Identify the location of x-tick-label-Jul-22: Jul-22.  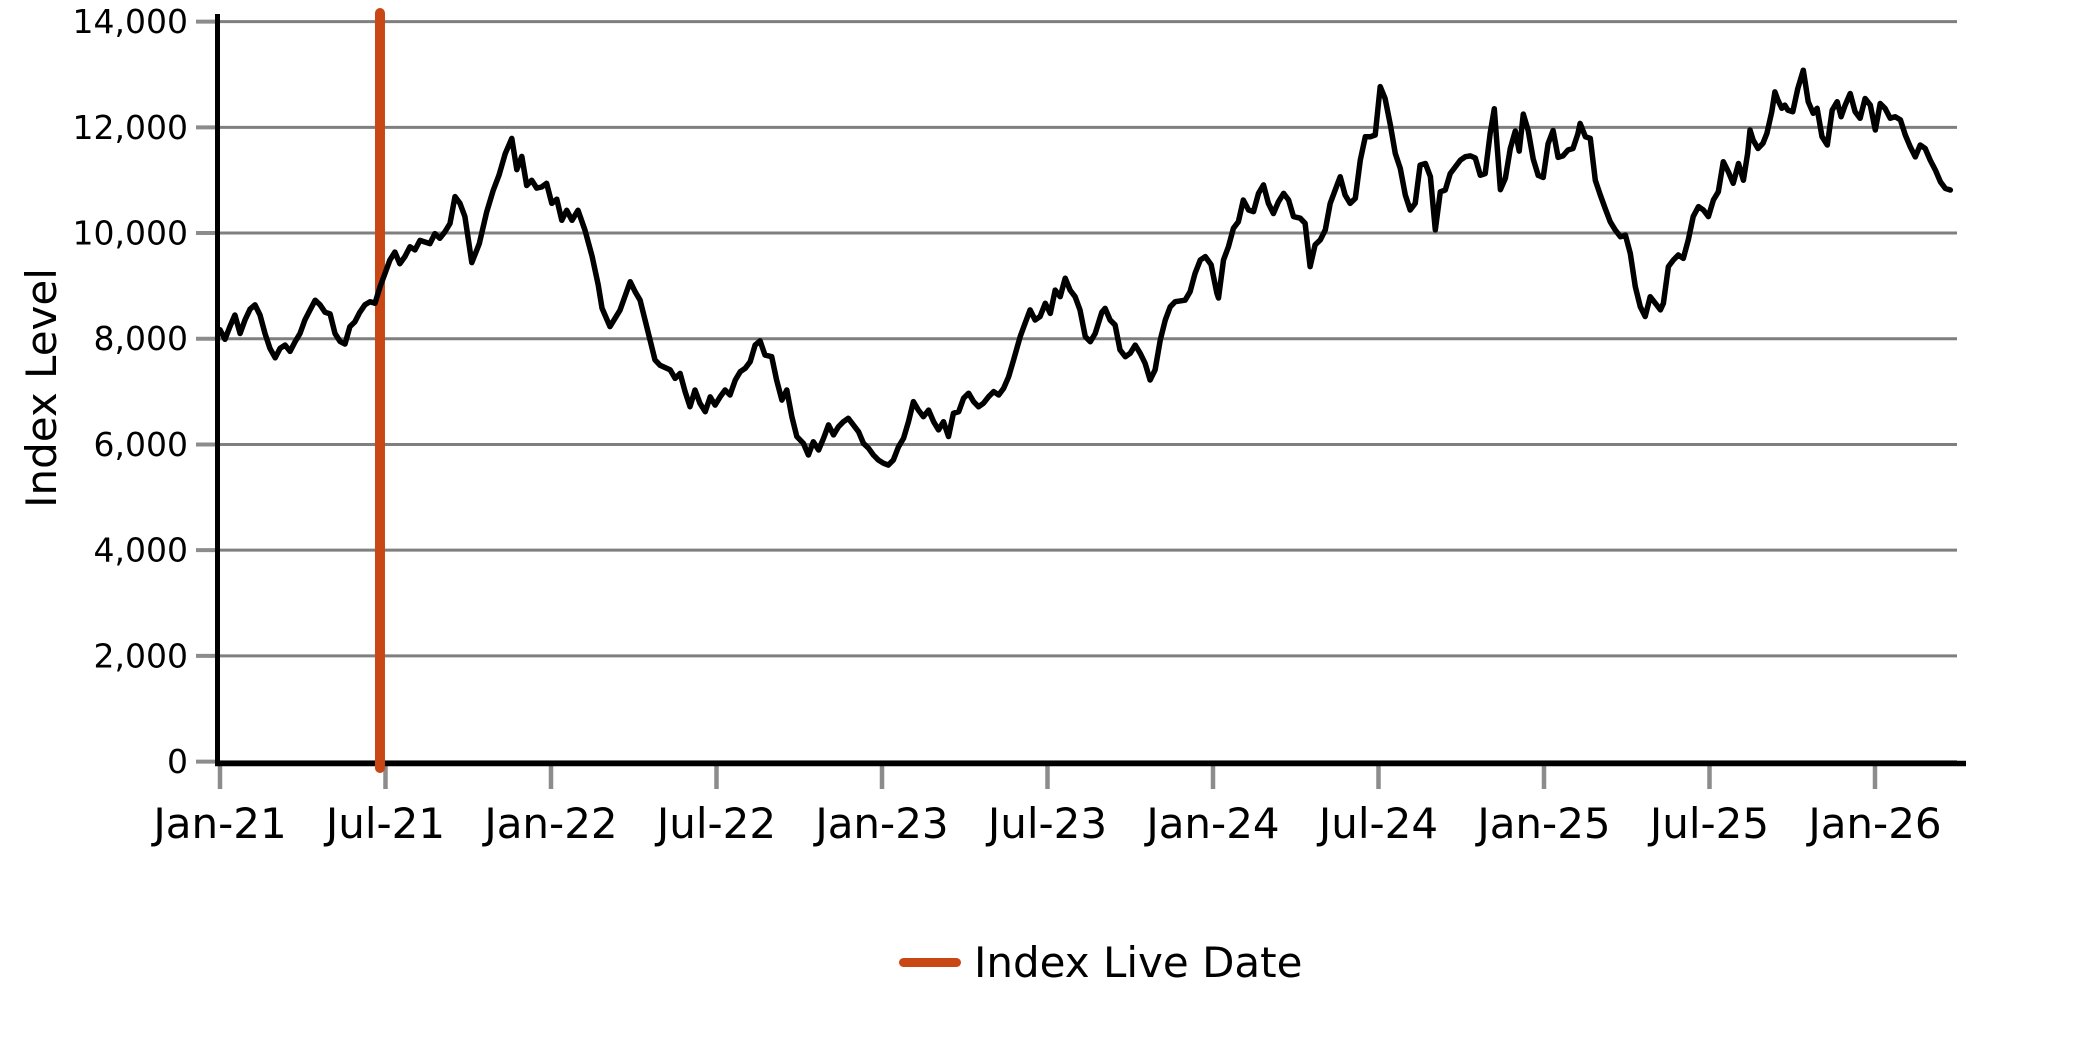
(715, 823).